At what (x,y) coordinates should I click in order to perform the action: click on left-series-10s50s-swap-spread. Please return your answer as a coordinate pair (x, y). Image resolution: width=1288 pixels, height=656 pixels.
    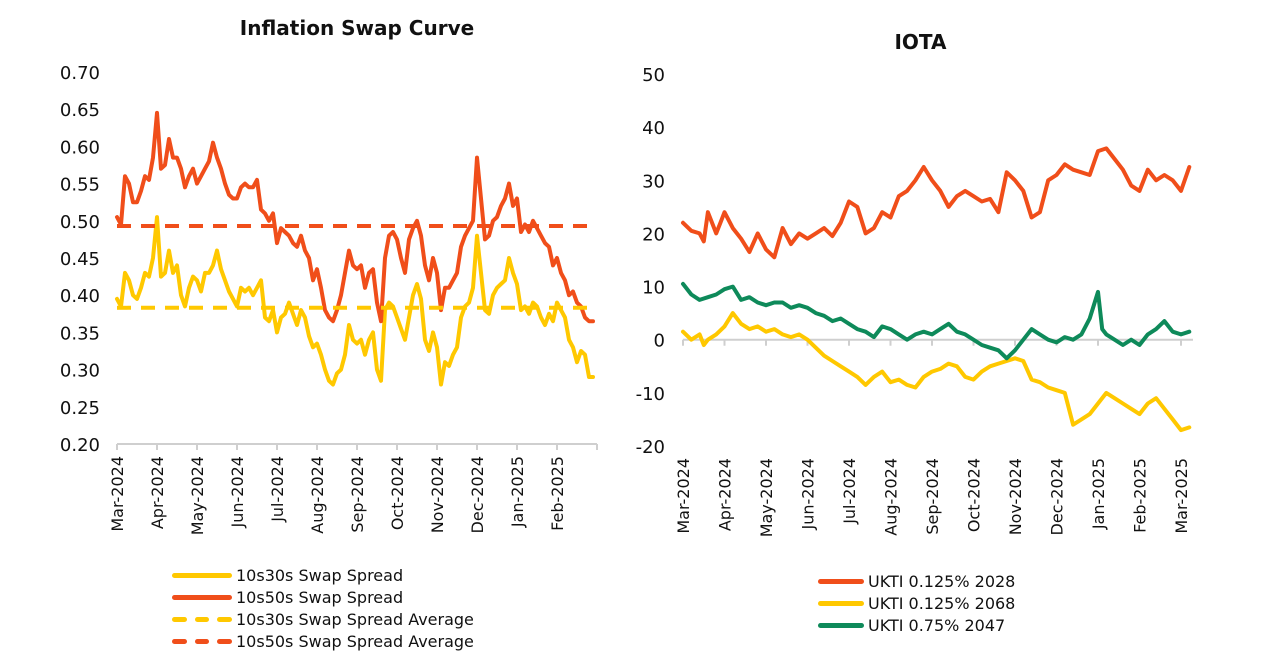
    Looking at the image, I should click on (355, 217).